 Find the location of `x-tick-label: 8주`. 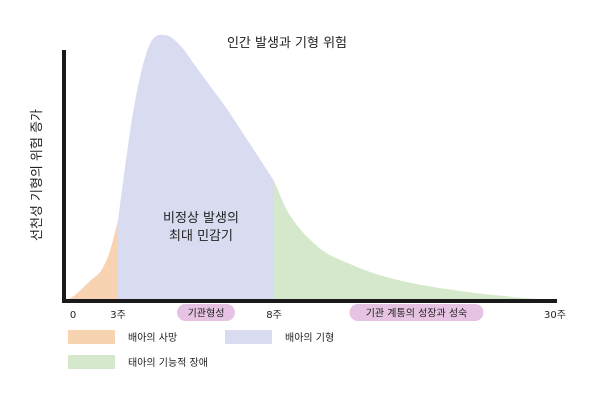

x-tick-label: 8주 is located at coordinates (274, 315).